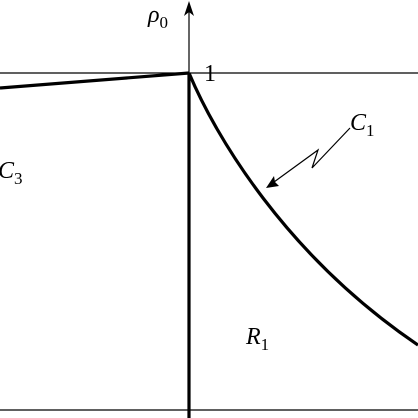 Image resolution: width=418 pixels, height=418 pixels. I want to click on value-label: 1, so click(210, 74).